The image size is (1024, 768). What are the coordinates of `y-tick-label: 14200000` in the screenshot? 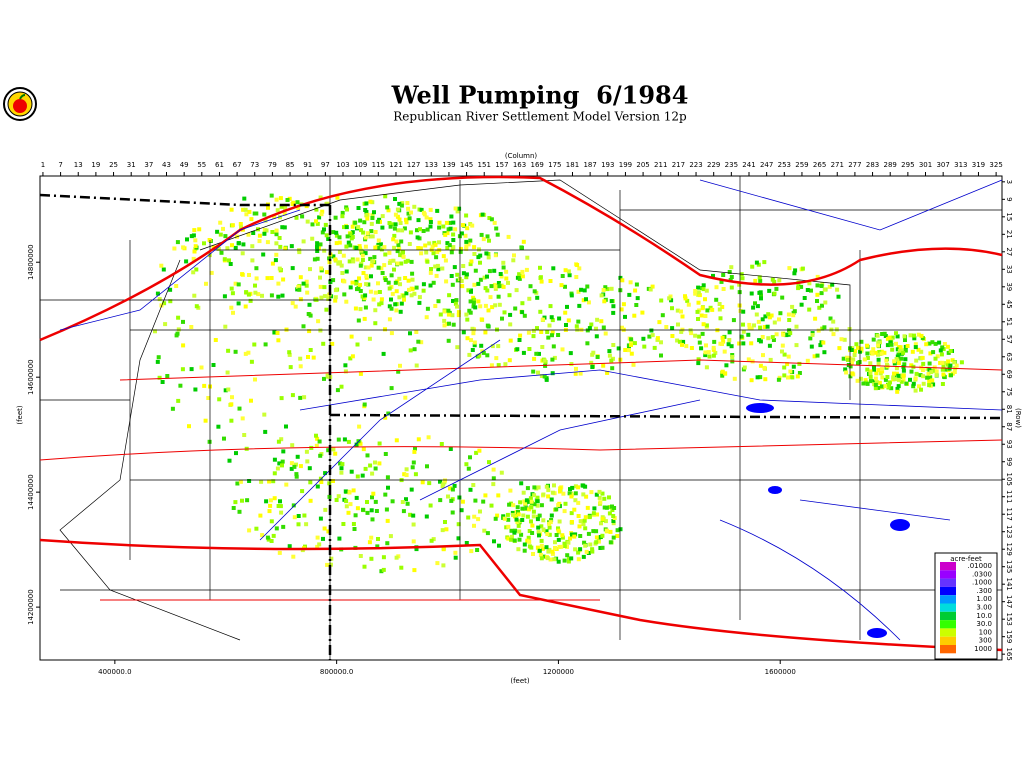 It's located at (31, 607).